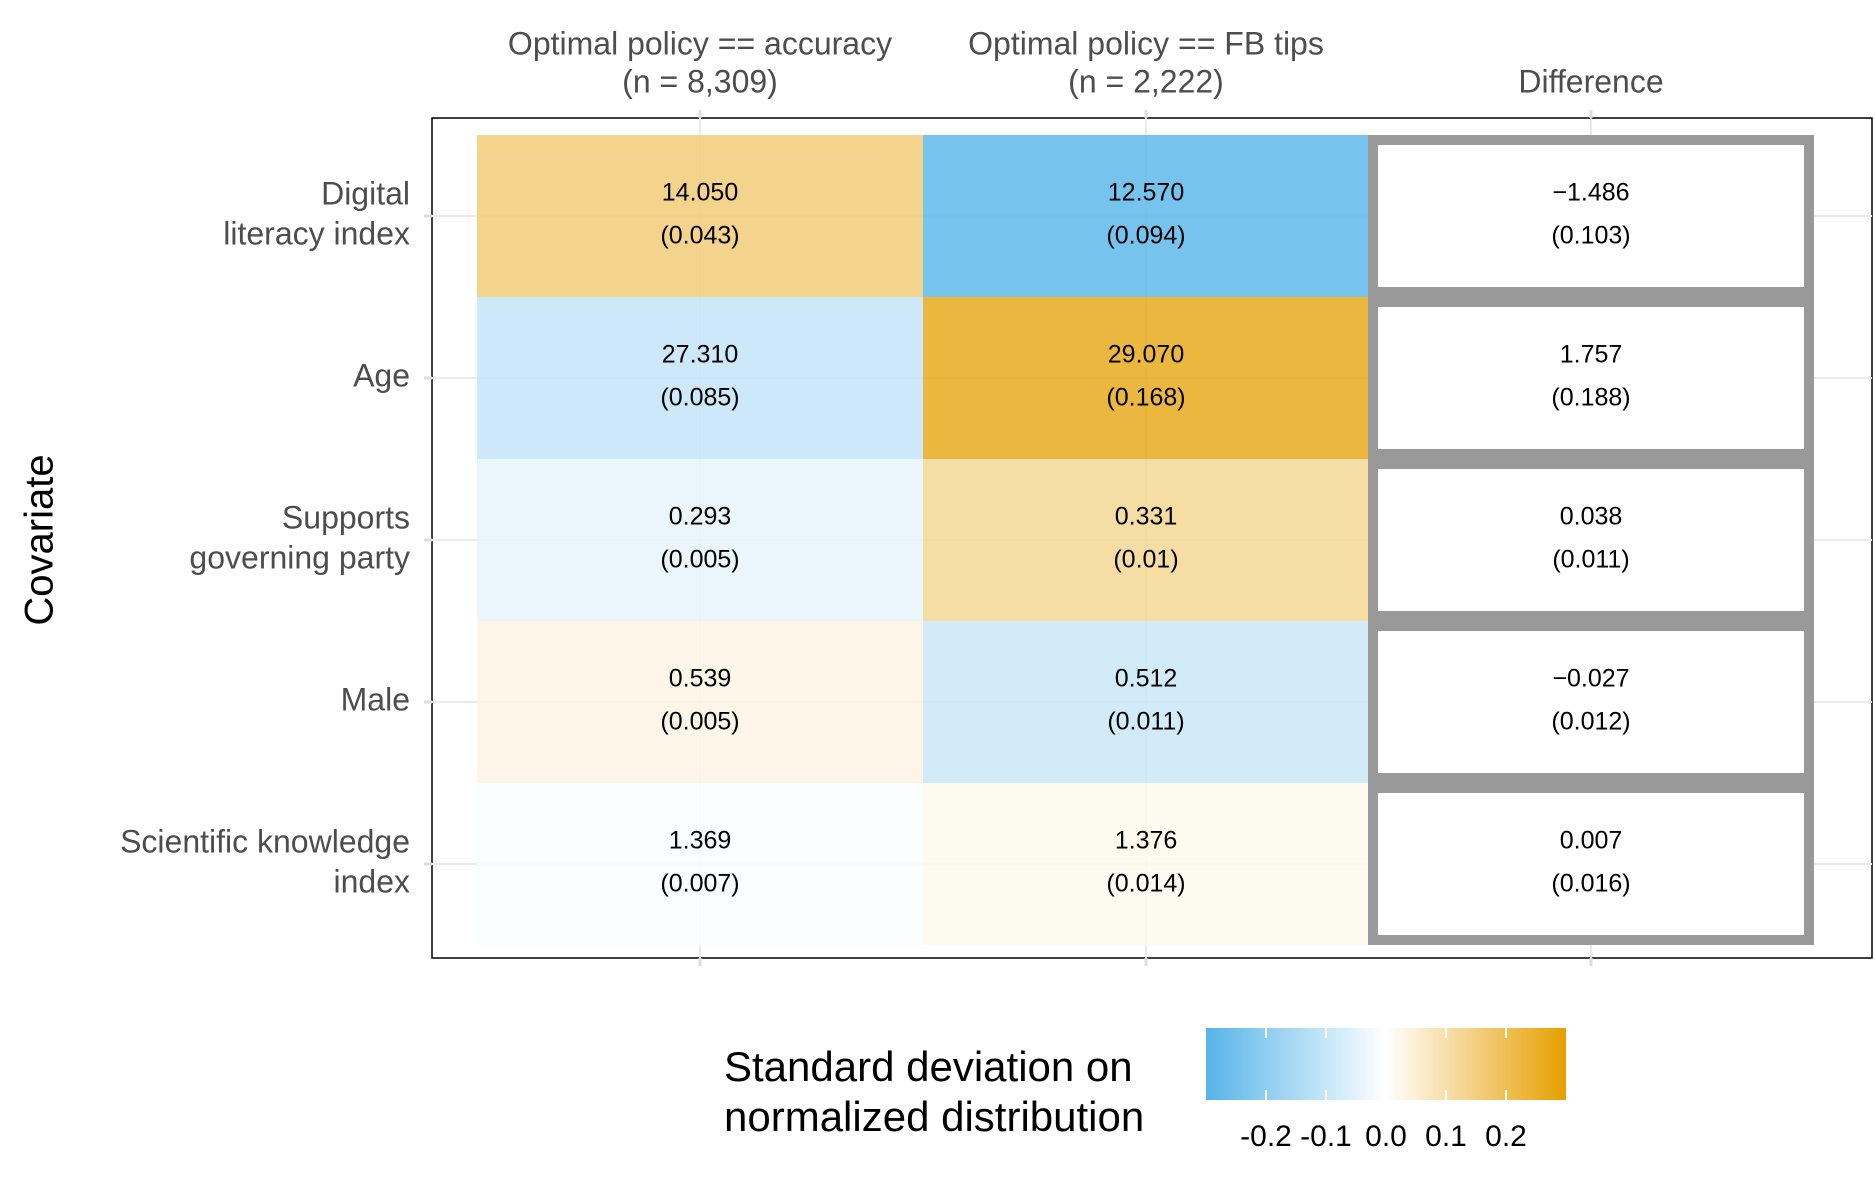 Image resolution: width=1875 pixels, height=1200 pixels. Describe the element at coordinates (699, 236) in the screenshot. I see `cell-se: (0.043)` at that location.